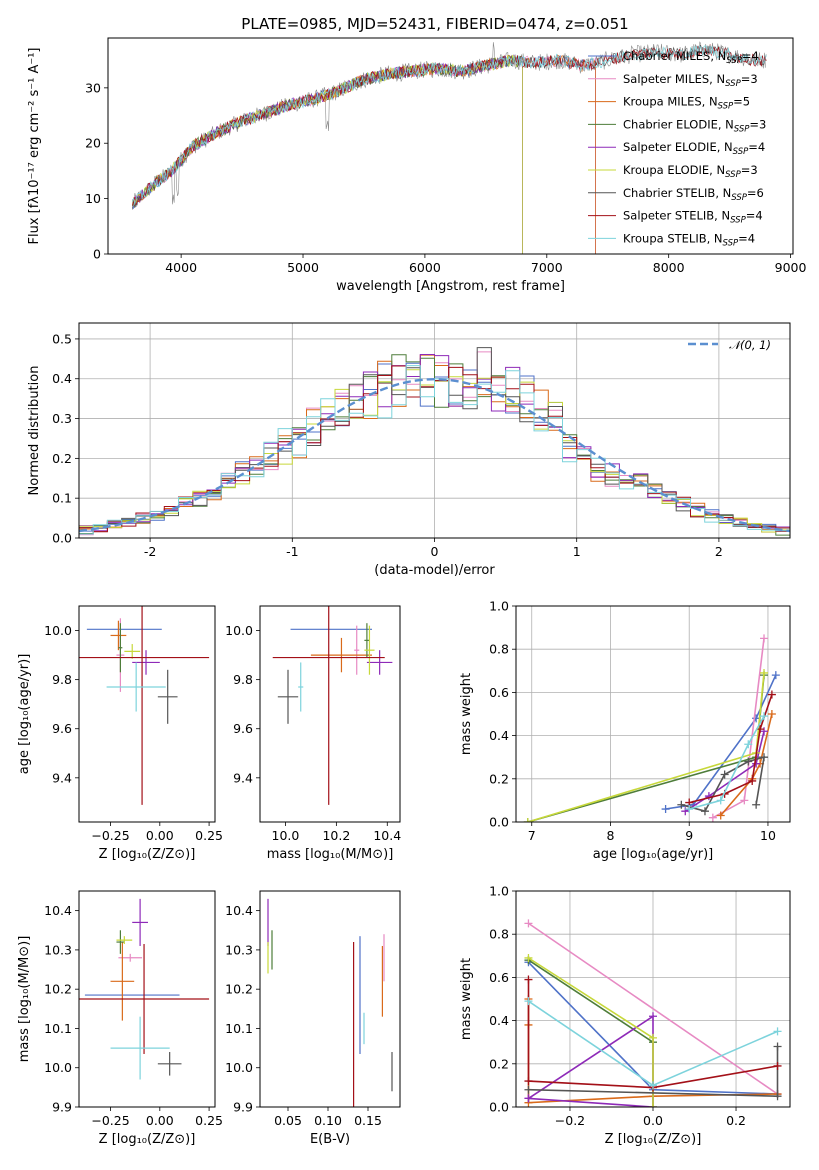 The width and height of the screenshot is (819, 1170). What do you see at coordinates (243, 679) in the screenshot?
I see `y-tick-label: 9.8` at bounding box center [243, 679].